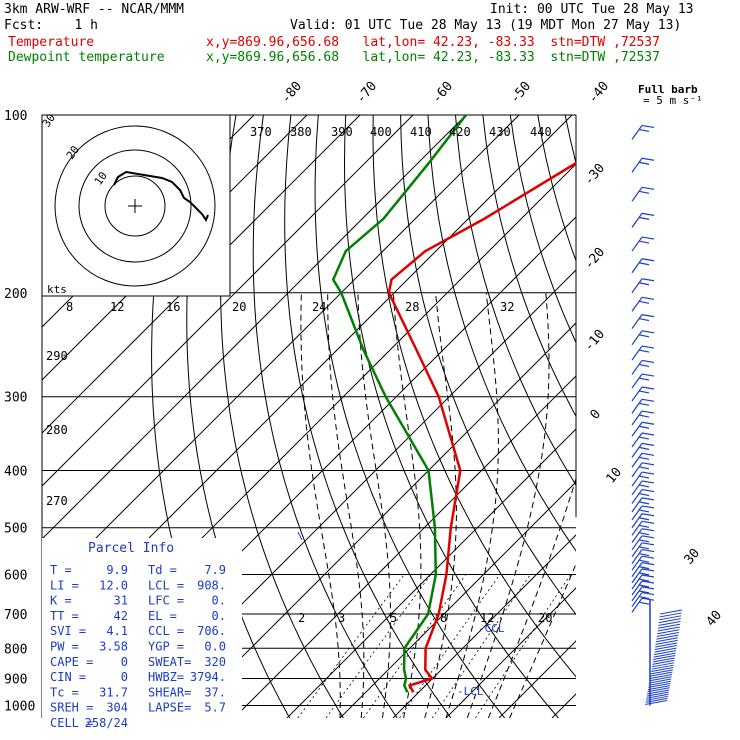 The height and width of the screenshot is (740, 740). Describe the element at coordinates (292, 93) in the screenshot. I see `isotherm-label-top: -80` at that location.